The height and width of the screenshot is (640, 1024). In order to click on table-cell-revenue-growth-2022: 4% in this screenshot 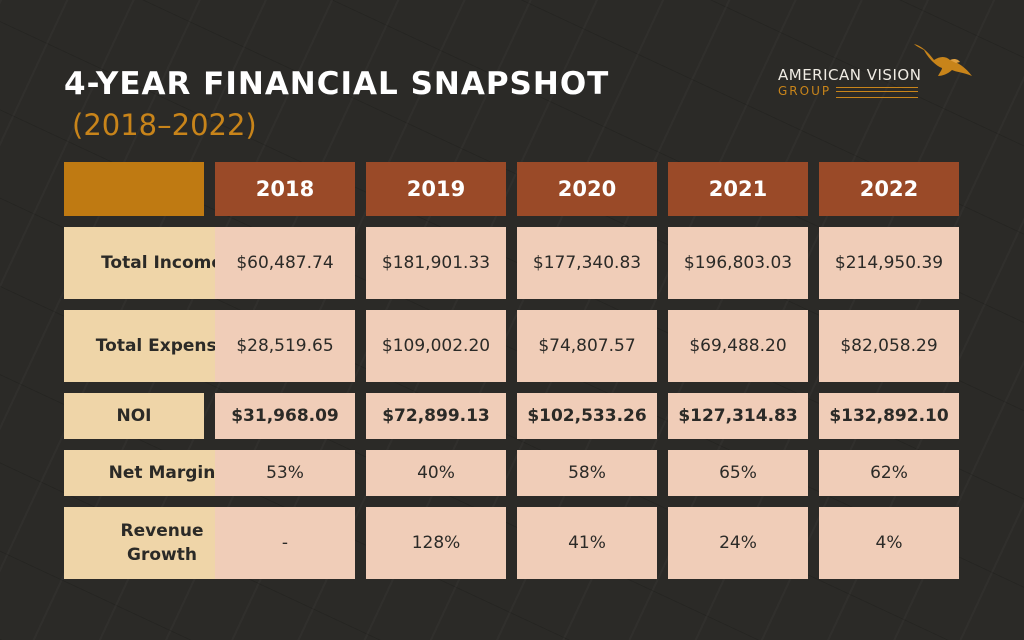, I will do `click(889, 543)`.